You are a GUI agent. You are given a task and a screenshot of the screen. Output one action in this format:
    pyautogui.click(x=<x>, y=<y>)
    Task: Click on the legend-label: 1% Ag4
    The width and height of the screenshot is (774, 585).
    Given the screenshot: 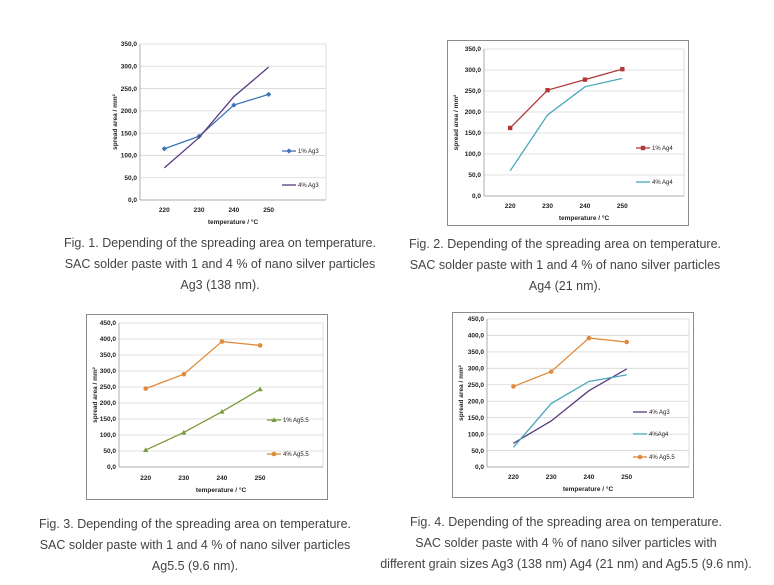 What is the action you would take?
    pyautogui.click(x=662, y=149)
    